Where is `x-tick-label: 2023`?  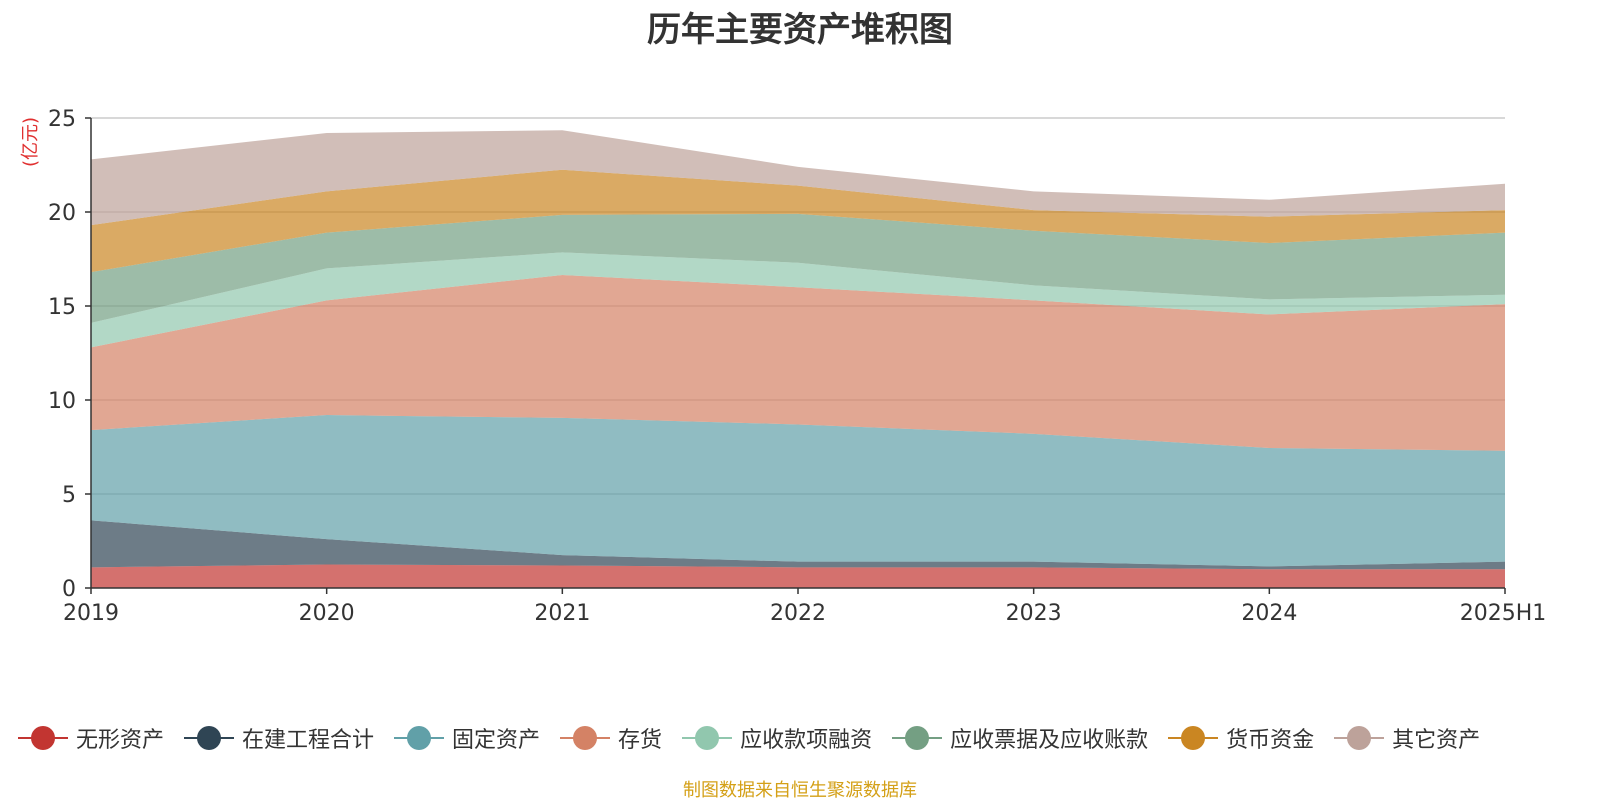
x-tick-label: 2023 is located at coordinates (1034, 613).